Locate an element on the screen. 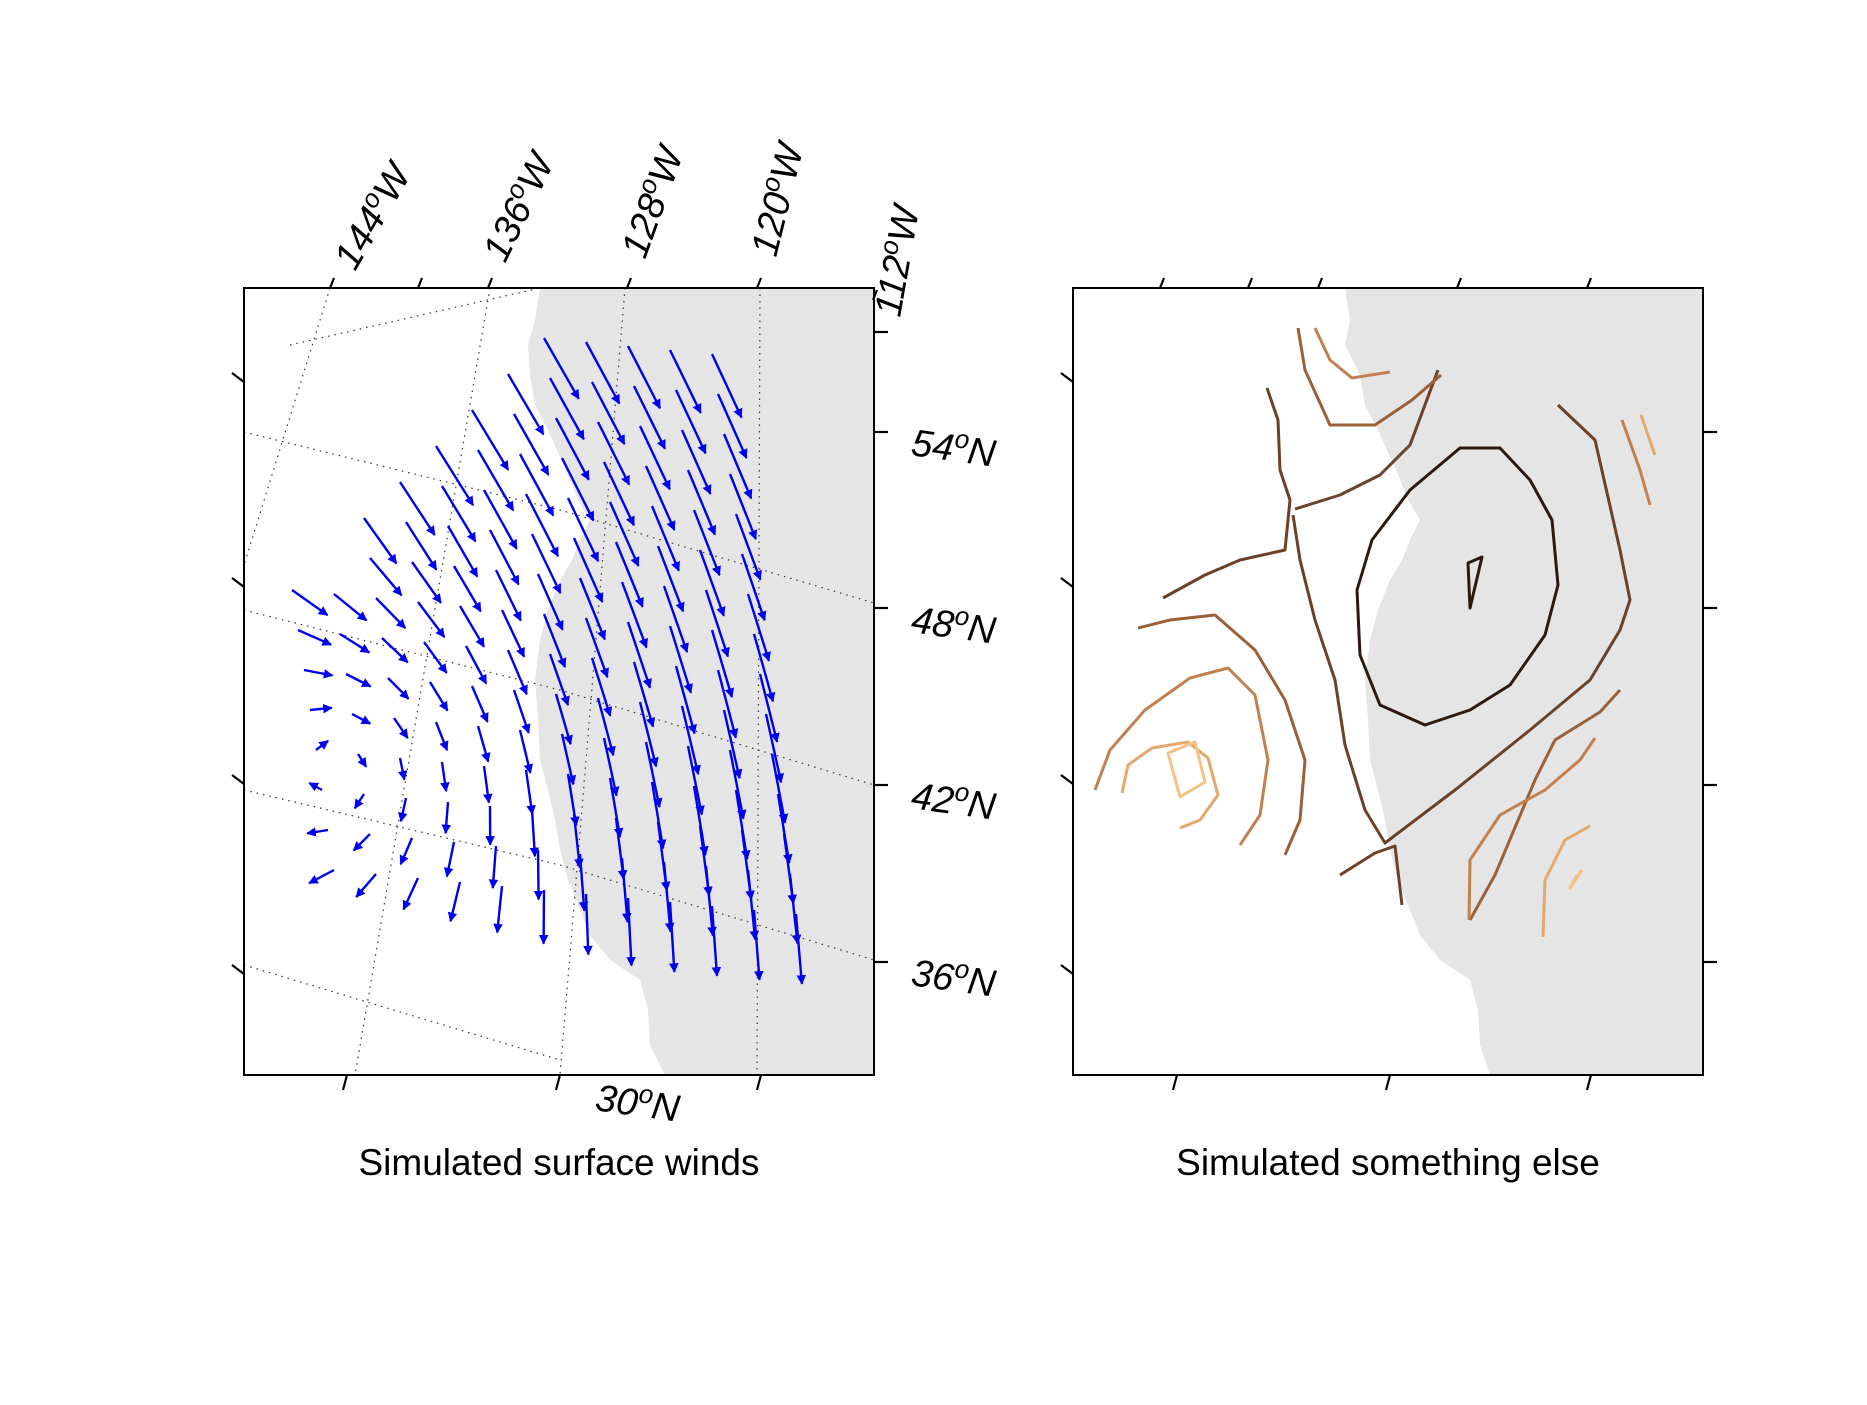 The height and width of the screenshot is (1405, 1867). lat-label-36n: 36oN is located at coordinates (954, 976).